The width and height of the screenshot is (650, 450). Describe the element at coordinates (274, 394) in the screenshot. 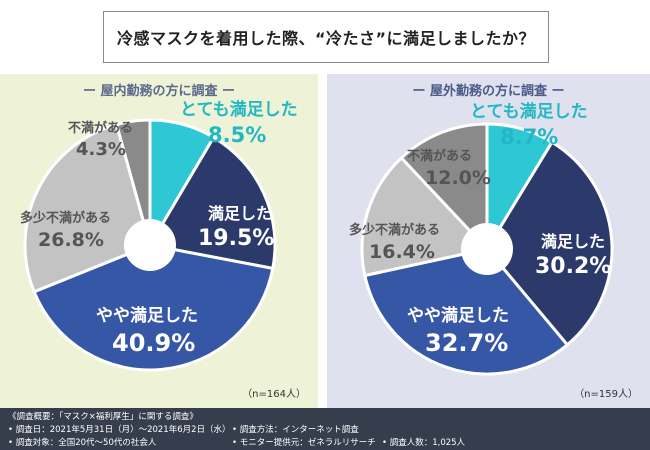

I see `sample-size-indoor: （n=164人）` at that location.